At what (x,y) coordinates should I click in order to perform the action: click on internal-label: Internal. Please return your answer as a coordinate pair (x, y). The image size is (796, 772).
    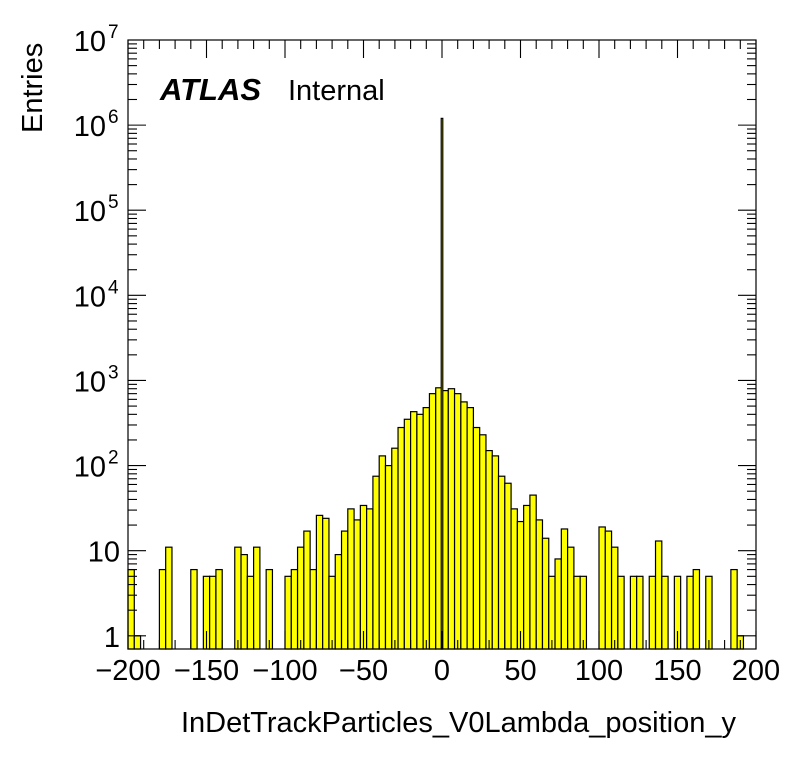
    Looking at the image, I should click on (336, 91).